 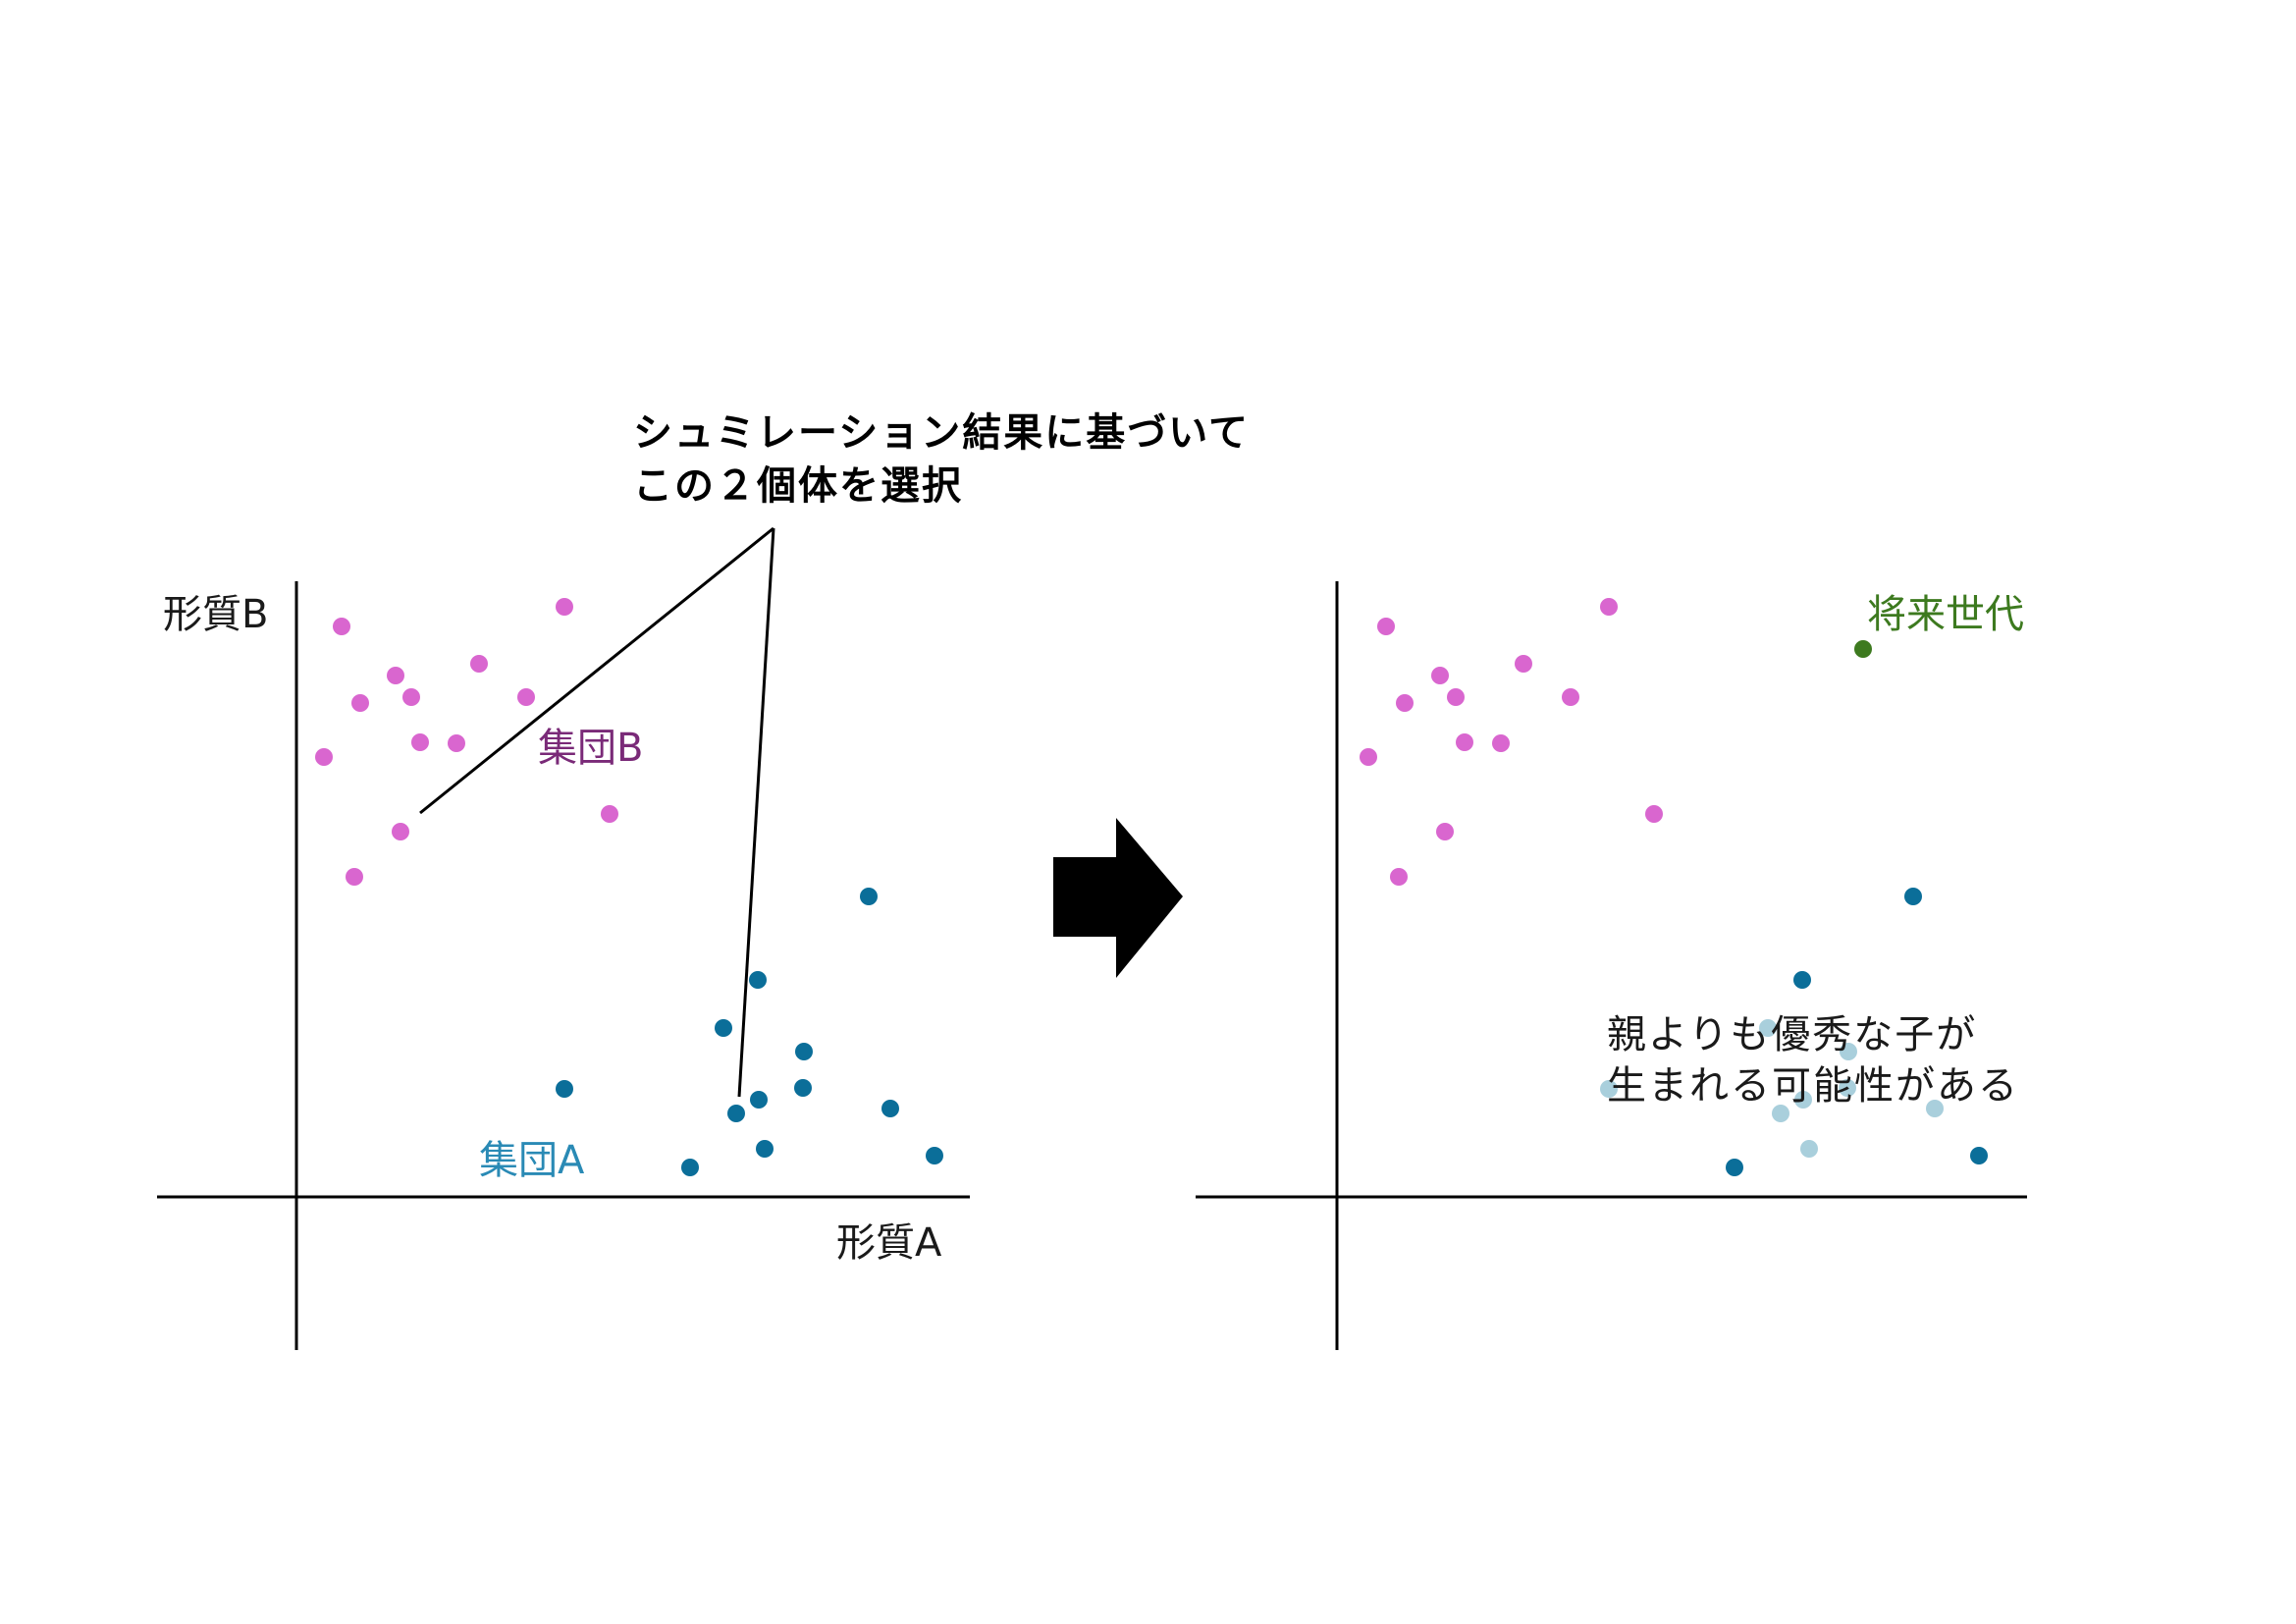 I want to click on future-generation-point, so click(x=1863, y=649).